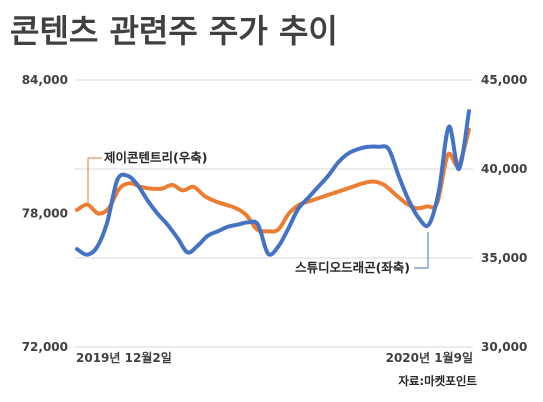 Image resolution: width=543 pixels, height=402 pixels. I want to click on source-label: 자료:마켓포인트, so click(437, 381).